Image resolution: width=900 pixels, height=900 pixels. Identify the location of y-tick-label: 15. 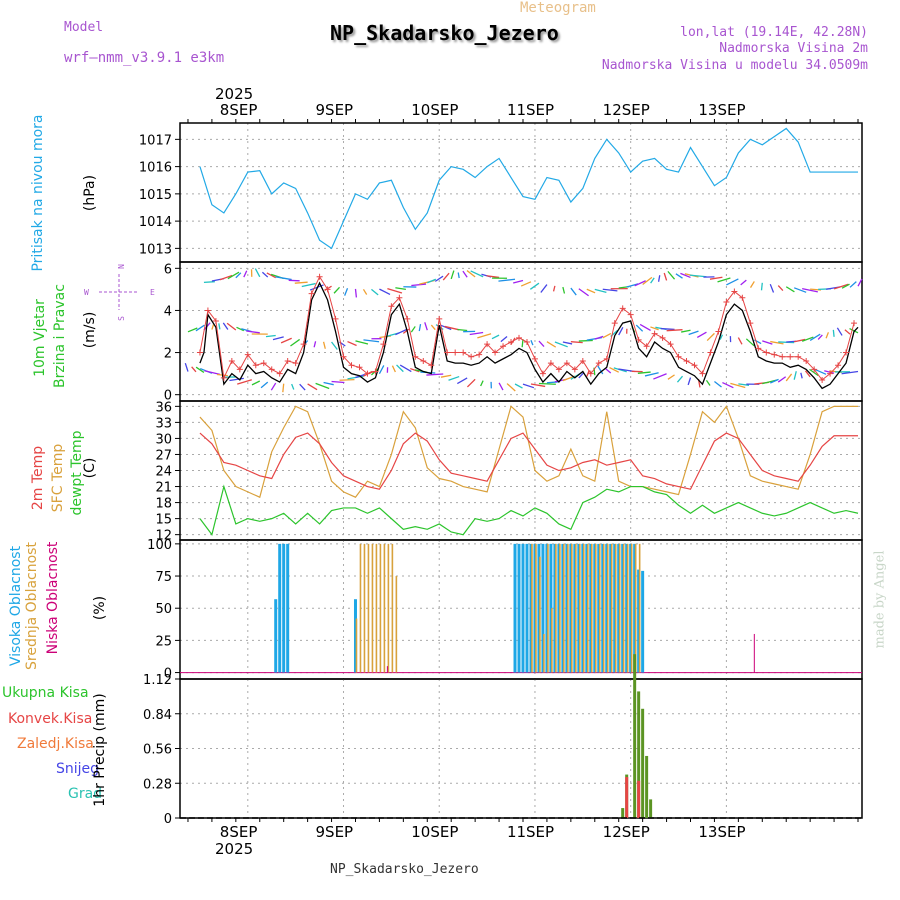
(163, 520).